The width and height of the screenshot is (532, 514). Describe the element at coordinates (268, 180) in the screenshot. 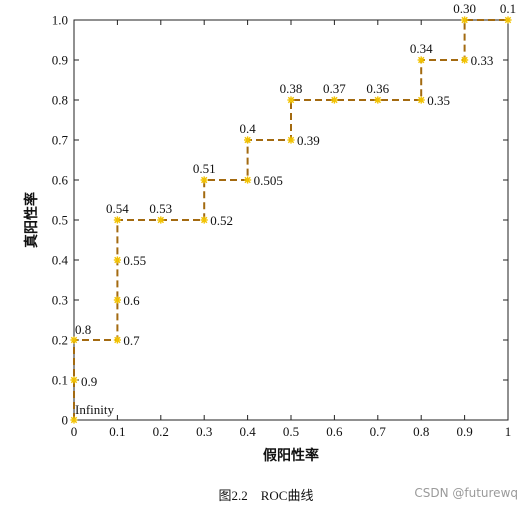

I see `roc-point-label: 0.505` at that location.